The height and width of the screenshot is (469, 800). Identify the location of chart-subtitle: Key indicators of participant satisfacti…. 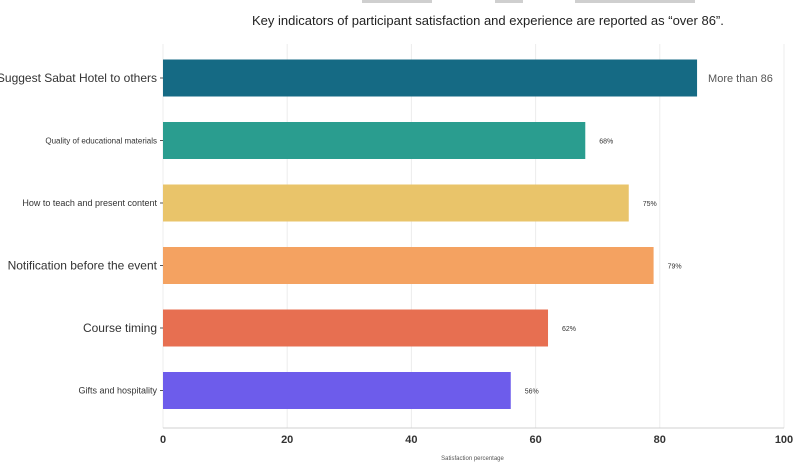
(488, 20).